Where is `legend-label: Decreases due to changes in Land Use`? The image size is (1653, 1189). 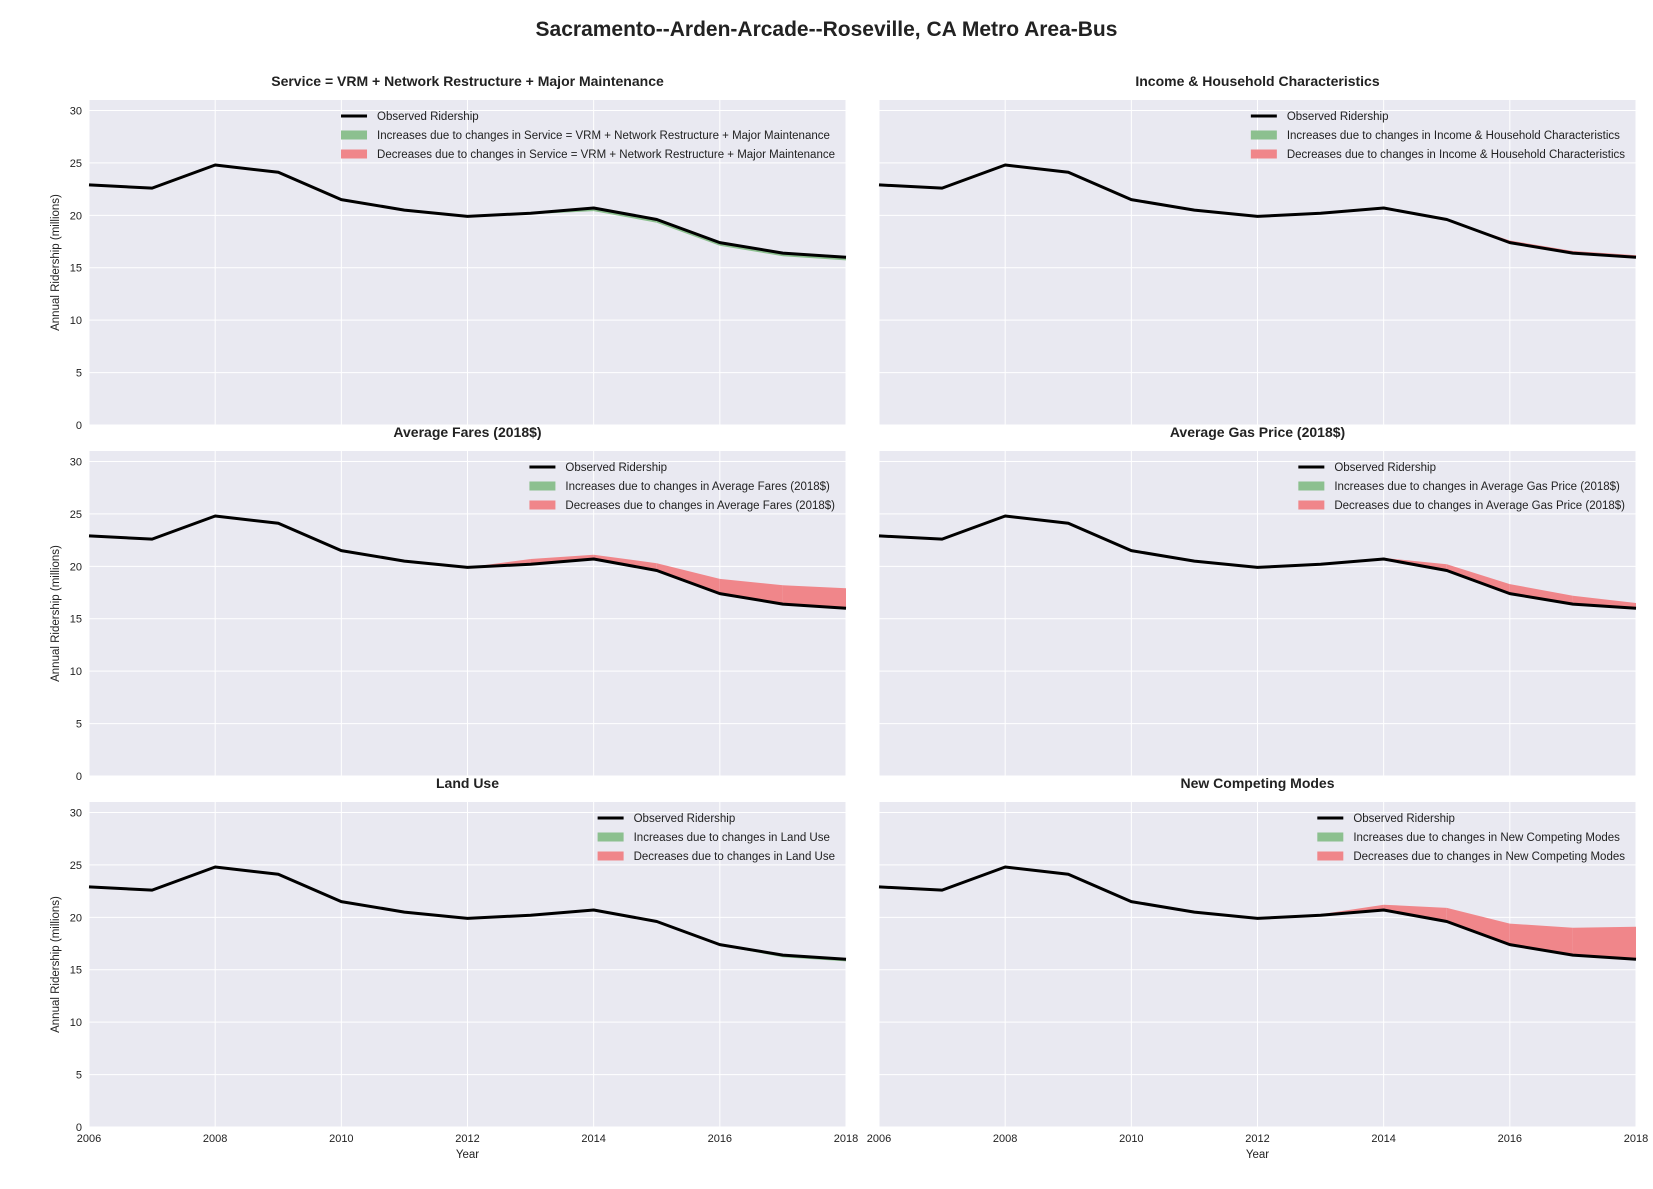 legend-label: Decreases due to changes in Land Use is located at coordinates (734, 857).